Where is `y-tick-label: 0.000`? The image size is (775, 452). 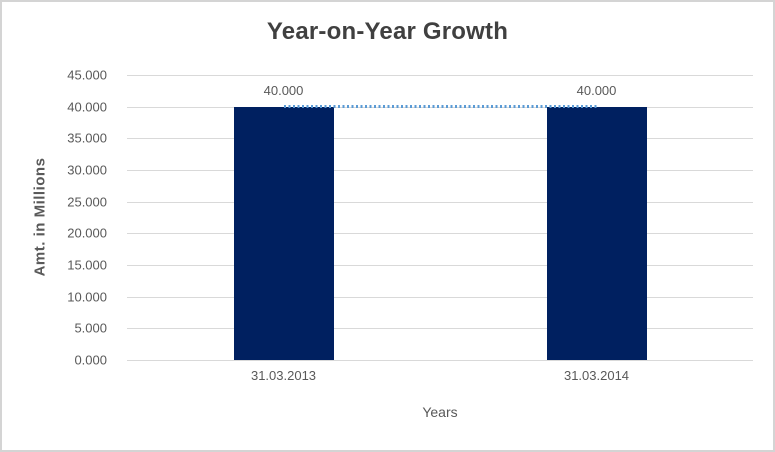 y-tick-label: 0.000 is located at coordinates (90, 360).